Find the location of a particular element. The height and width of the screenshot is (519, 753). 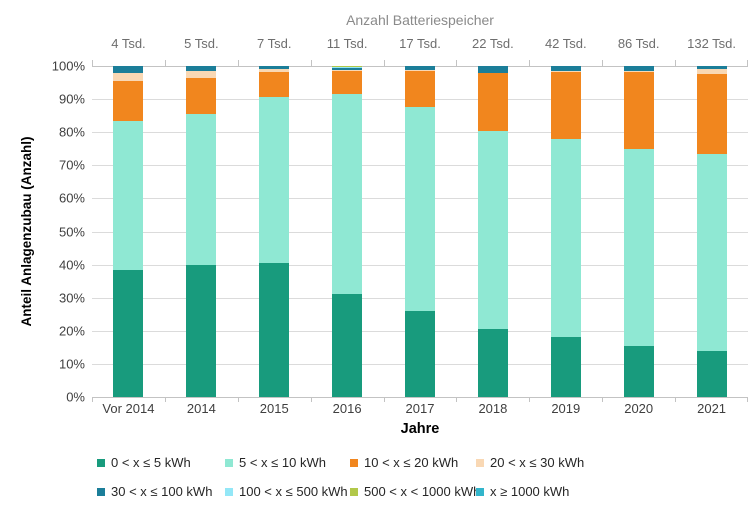

legend-item: 0 < x ≤ 5 kWh is located at coordinates (161, 462).